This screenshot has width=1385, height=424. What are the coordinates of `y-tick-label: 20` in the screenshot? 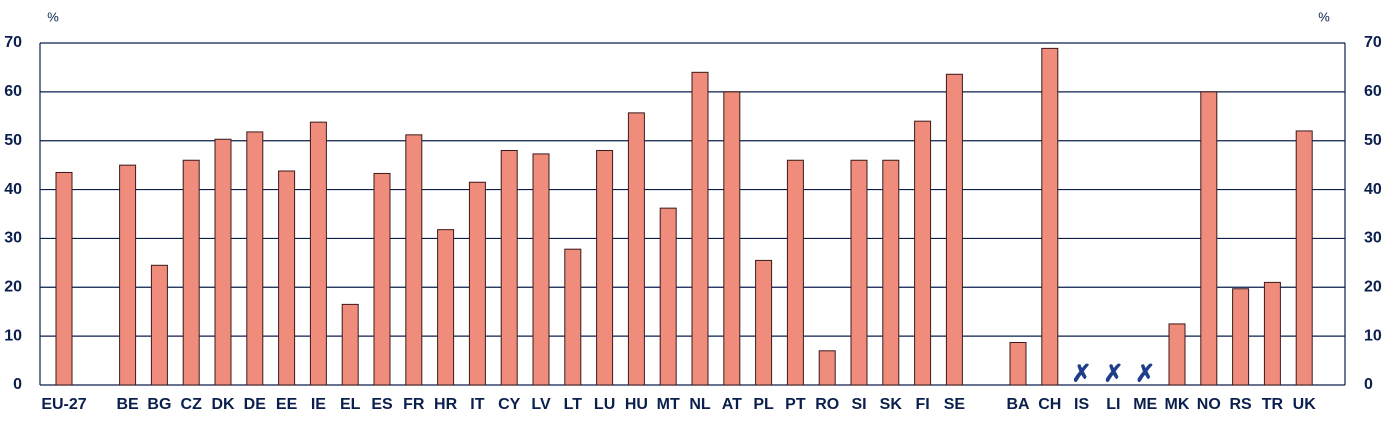 It's located at (13, 287).